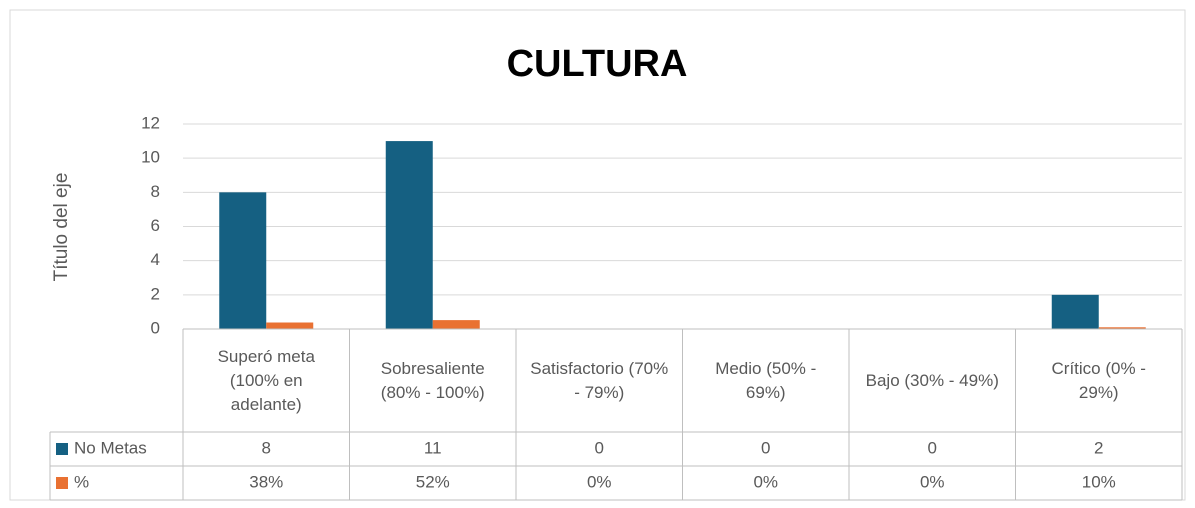 This screenshot has height=508, width=1195. I want to click on legend-label: %, so click(81, 481).